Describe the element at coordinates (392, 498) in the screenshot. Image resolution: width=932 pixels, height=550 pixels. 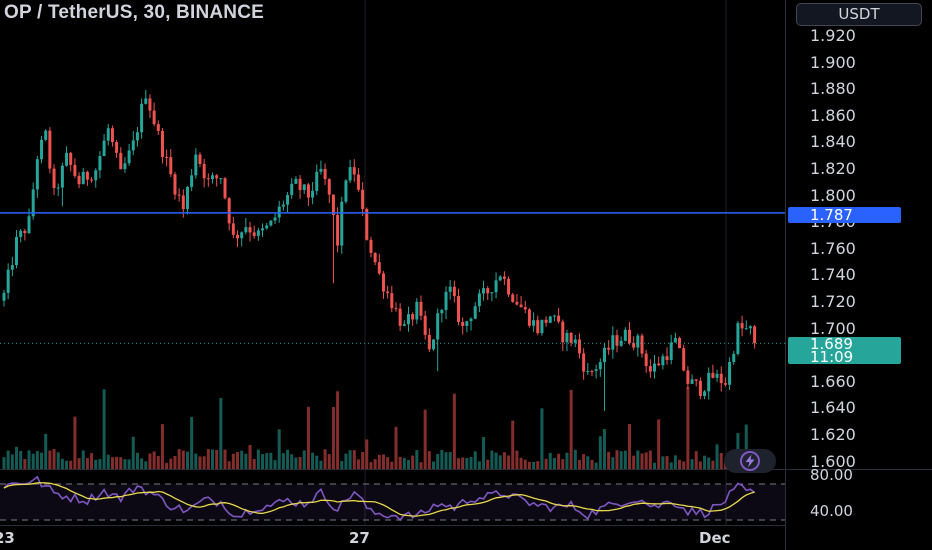
I see `rsi-pane` at that location.